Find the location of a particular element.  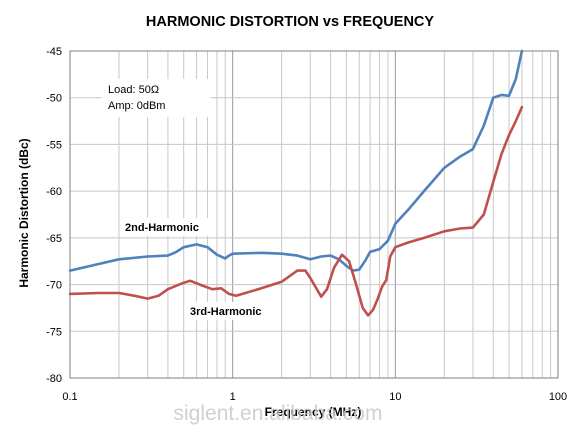

legend-3rd-harmonic: 3rd-Harmonic is located at coordinates (226, 312).